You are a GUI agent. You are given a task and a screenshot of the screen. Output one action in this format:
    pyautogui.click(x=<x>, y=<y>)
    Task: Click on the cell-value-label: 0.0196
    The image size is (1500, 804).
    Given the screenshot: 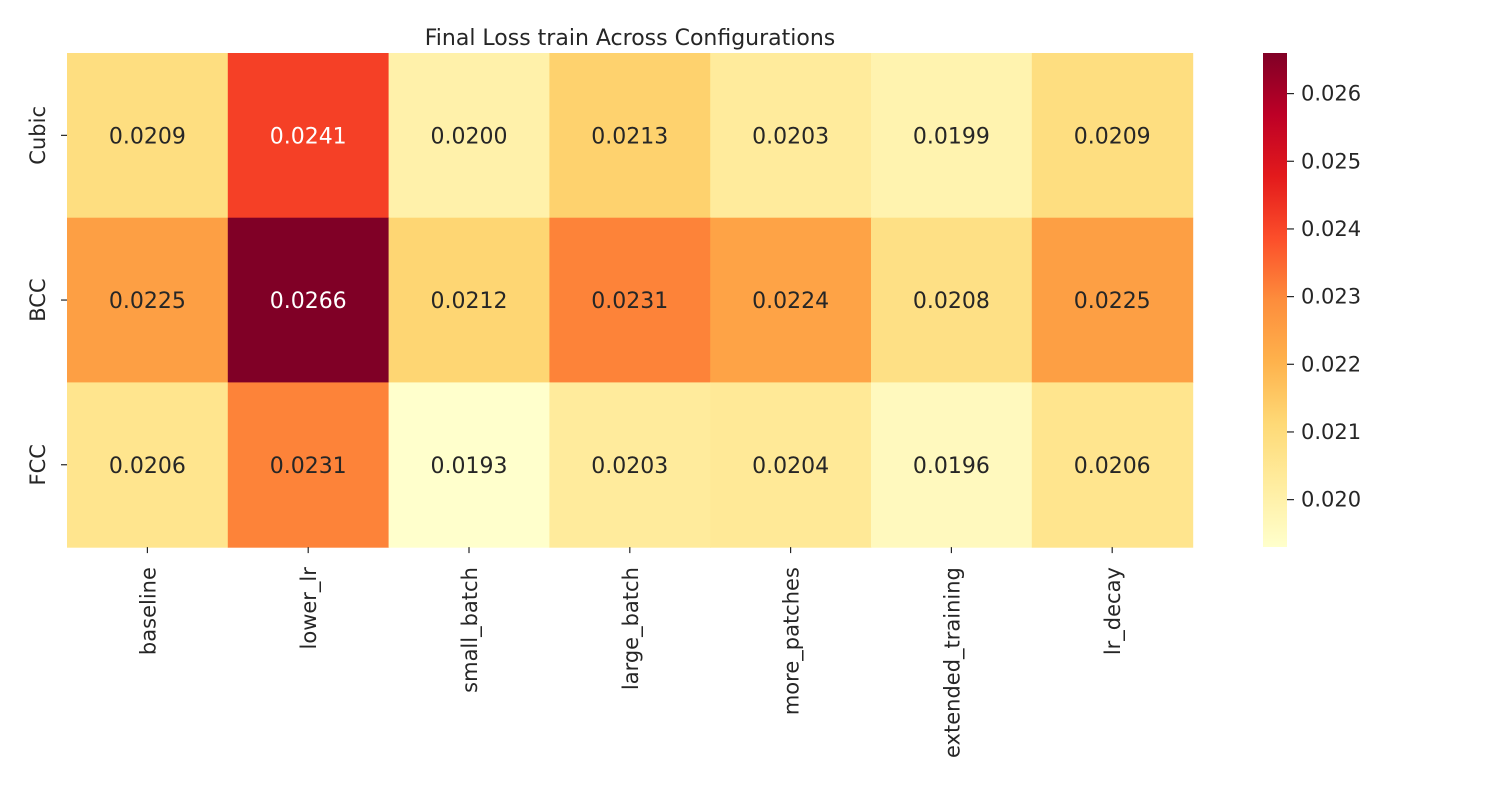 What is the action you would take?
    pyautogui.click(x=951, y=466)
    